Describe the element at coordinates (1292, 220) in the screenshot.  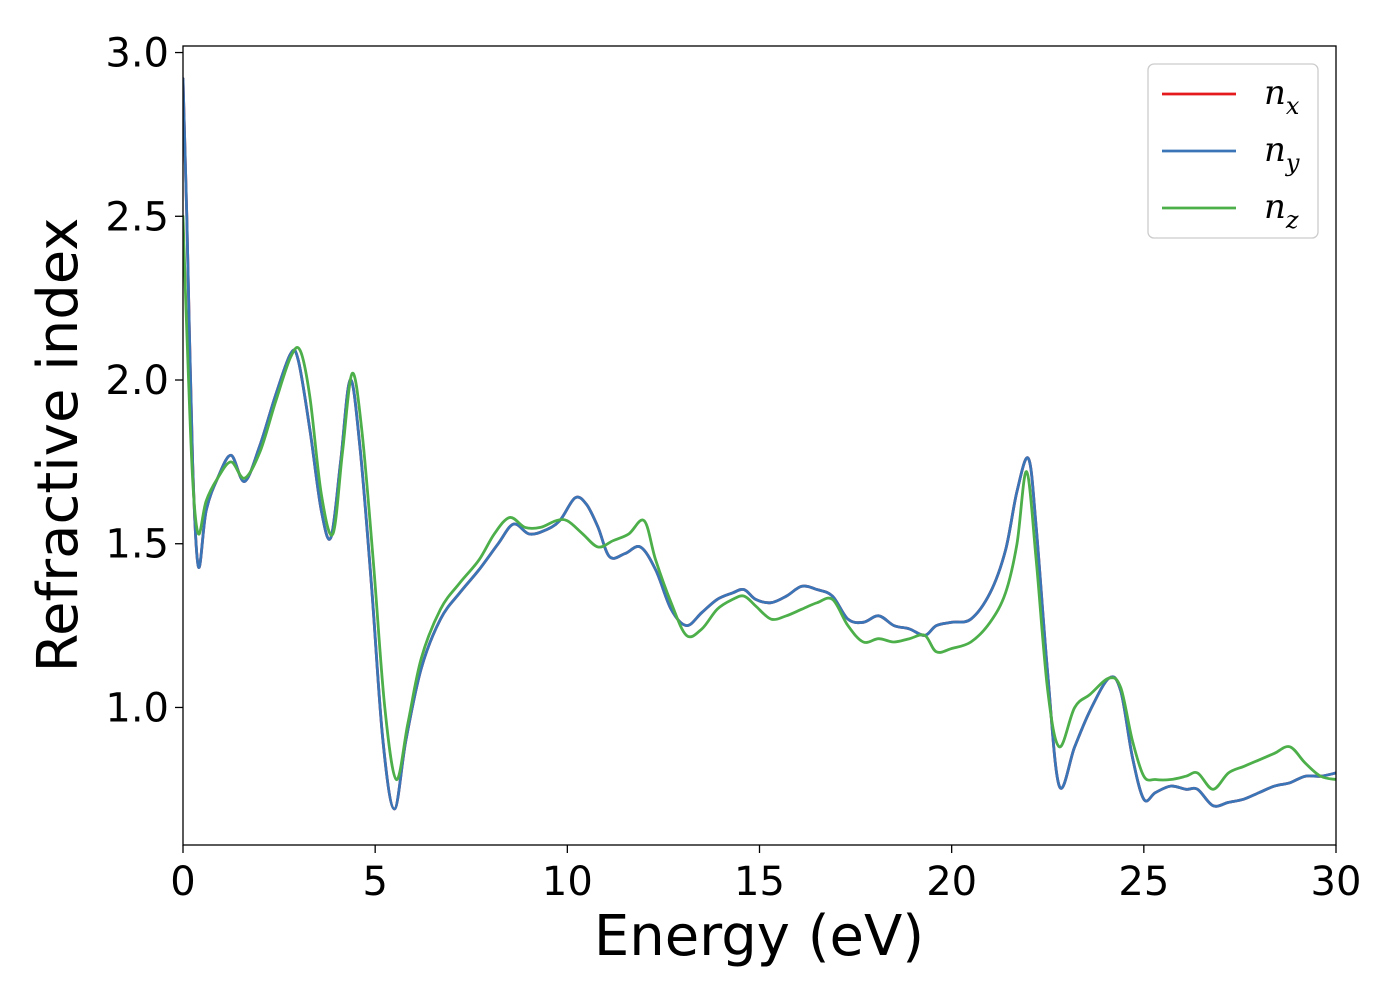
I see `legend-label-subscript: z` at that location.